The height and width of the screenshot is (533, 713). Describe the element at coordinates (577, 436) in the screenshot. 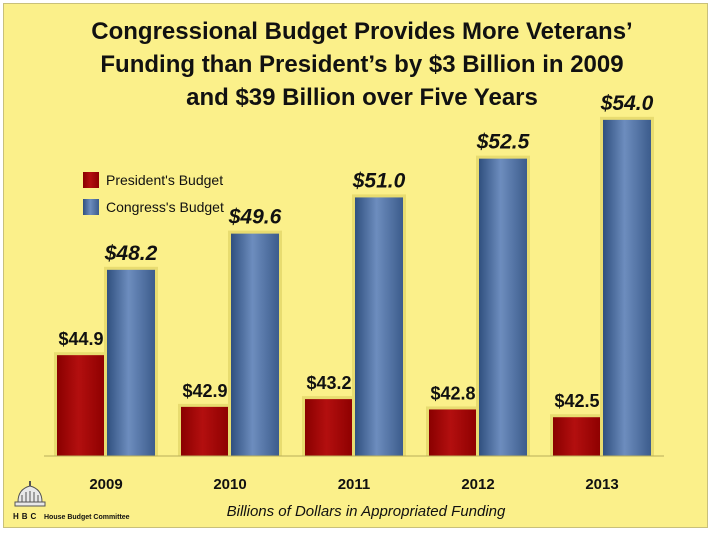

I see `bar-president-2013` at that location.